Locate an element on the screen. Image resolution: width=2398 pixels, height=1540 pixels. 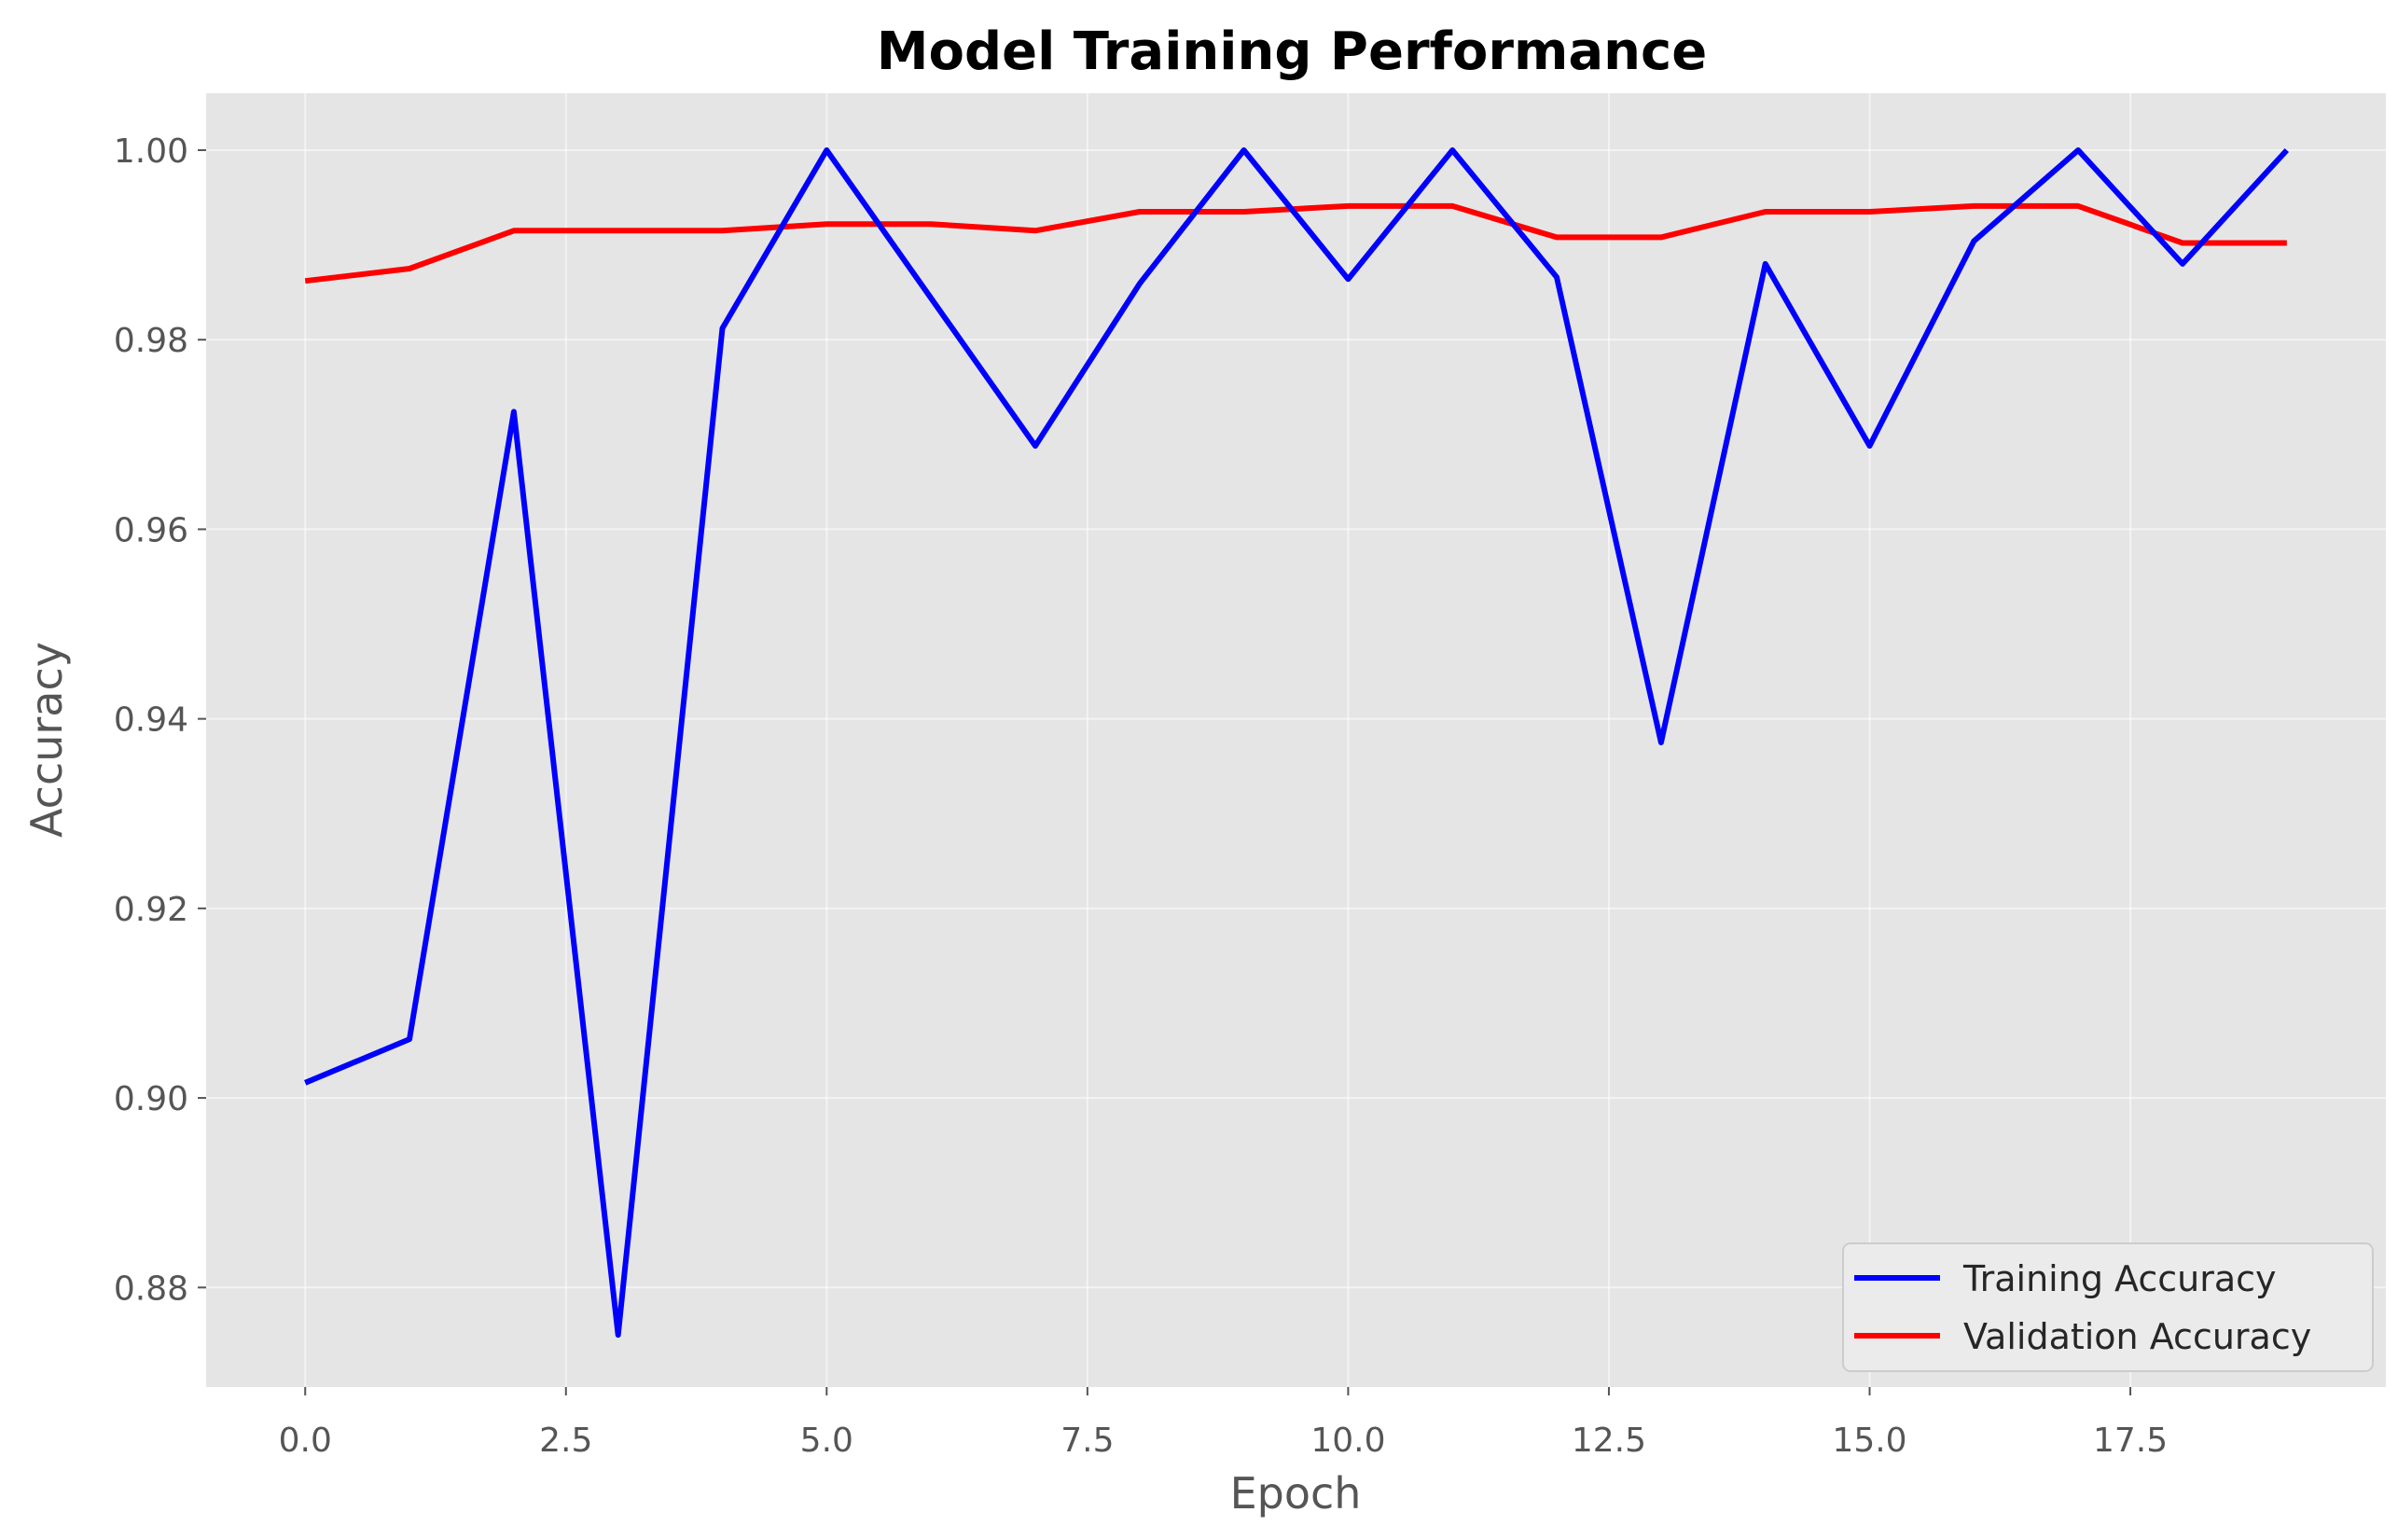
y-tick-label: 0.94 is located at coordinates (151, 720).